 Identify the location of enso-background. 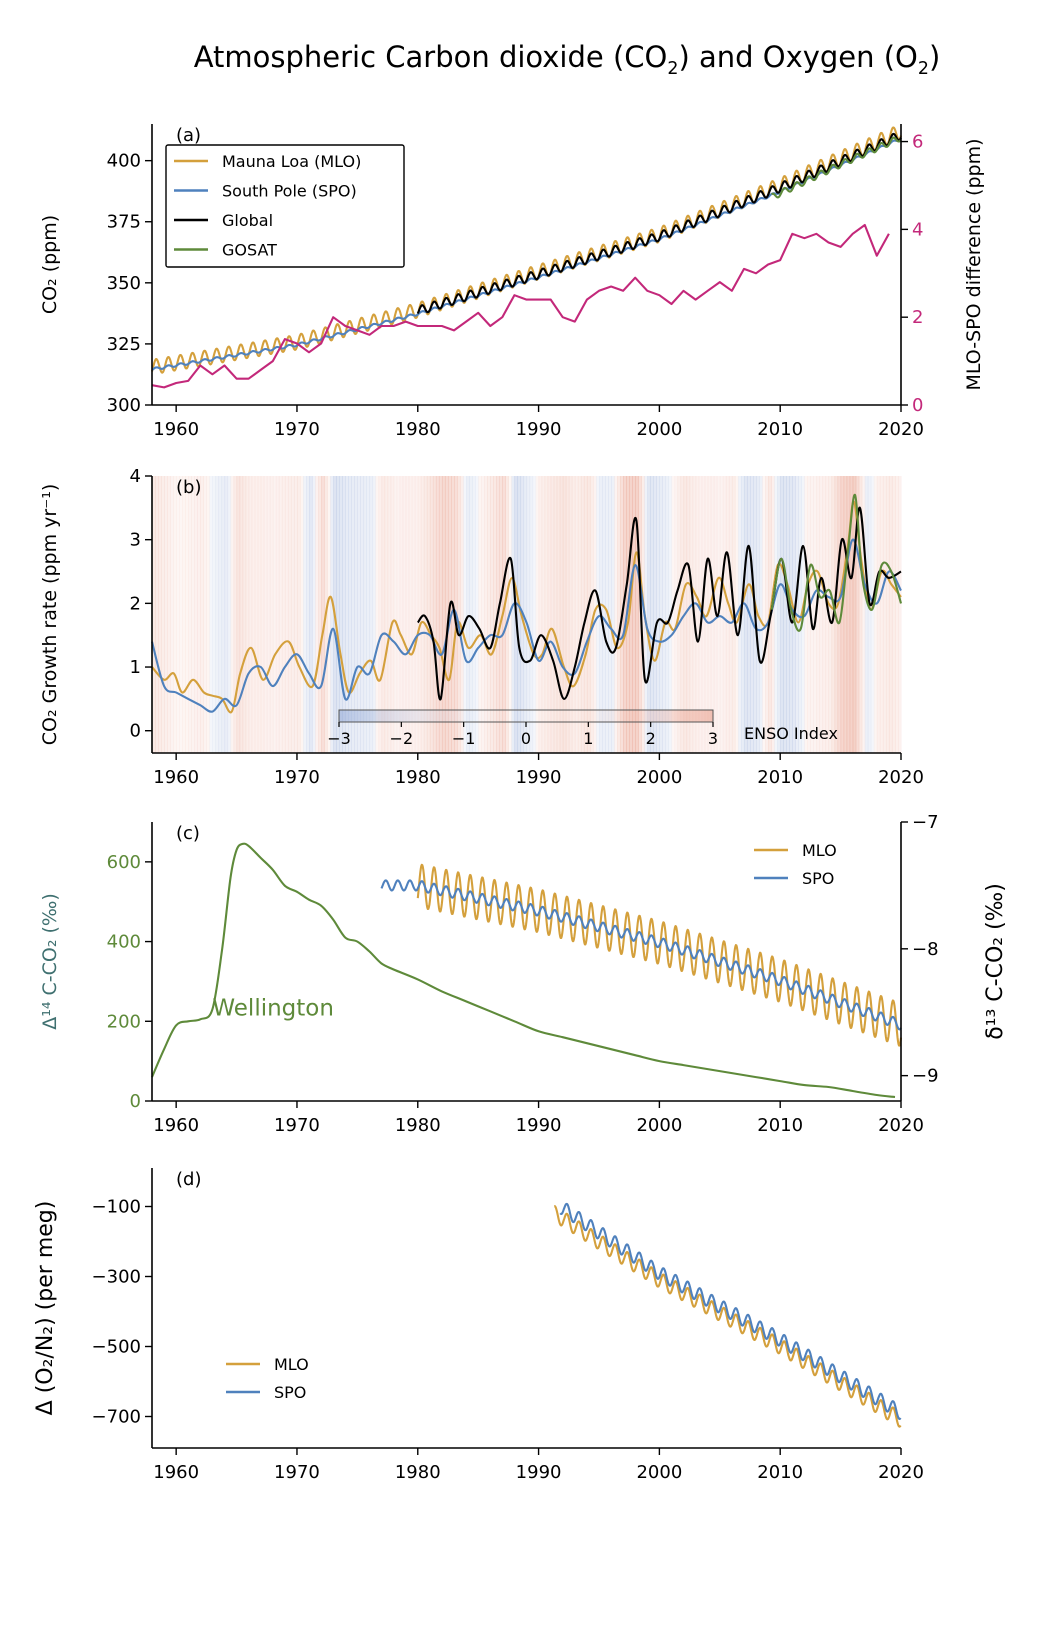
(527, 614).